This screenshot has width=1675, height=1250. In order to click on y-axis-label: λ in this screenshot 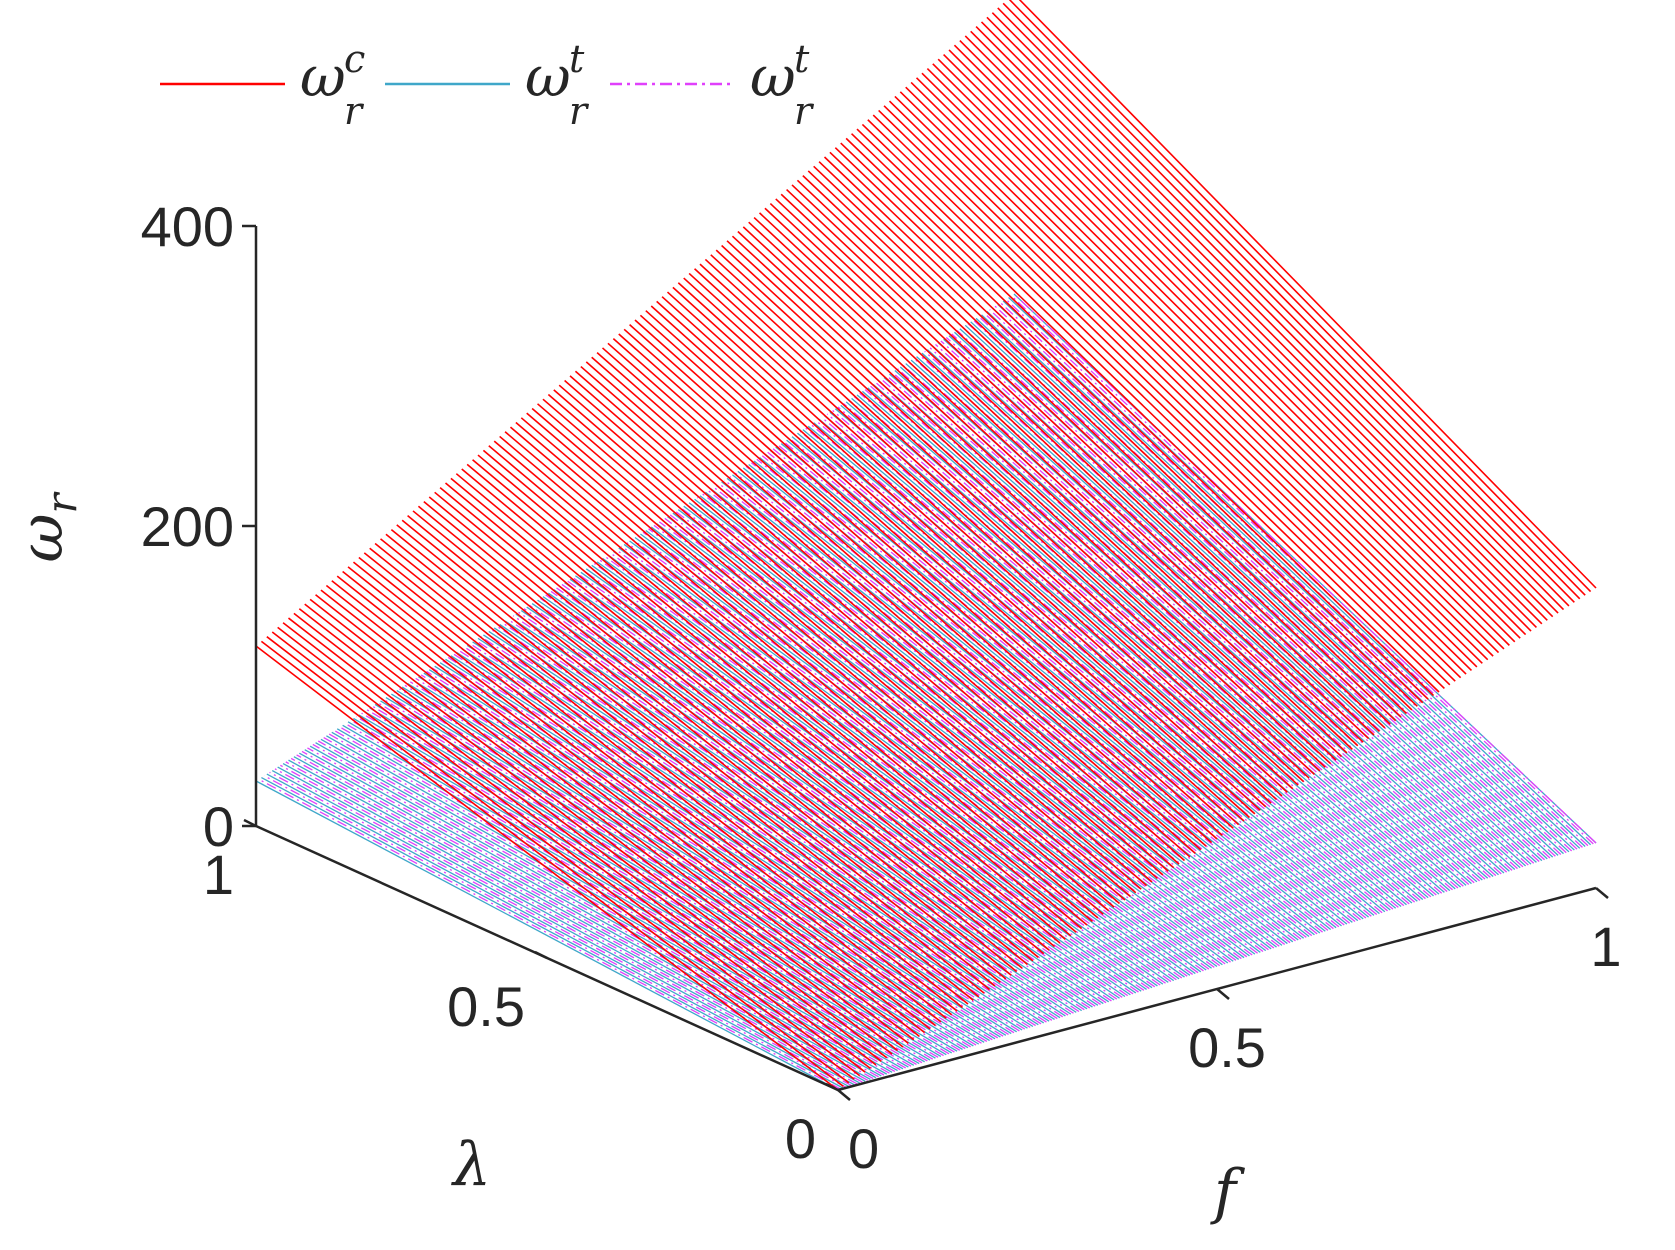, I will do `click(471, 1165)`.